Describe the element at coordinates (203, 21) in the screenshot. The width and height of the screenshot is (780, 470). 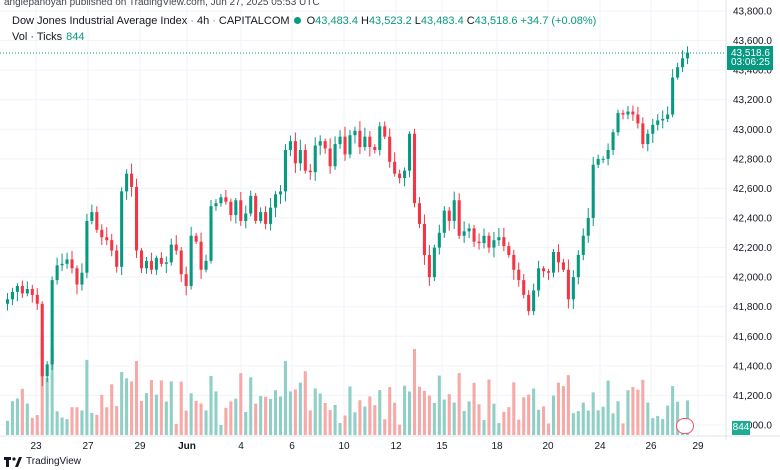
I see `interval: 4h` at that location.